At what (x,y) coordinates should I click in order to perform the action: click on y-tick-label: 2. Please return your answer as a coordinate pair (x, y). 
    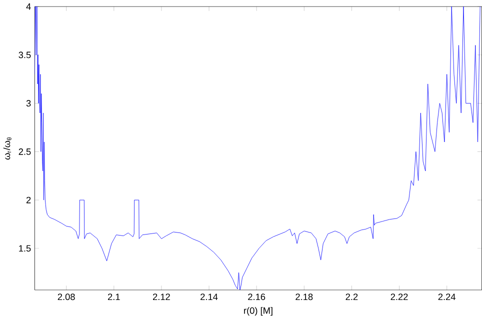
    Looking at the image, I should click on (28, 200).